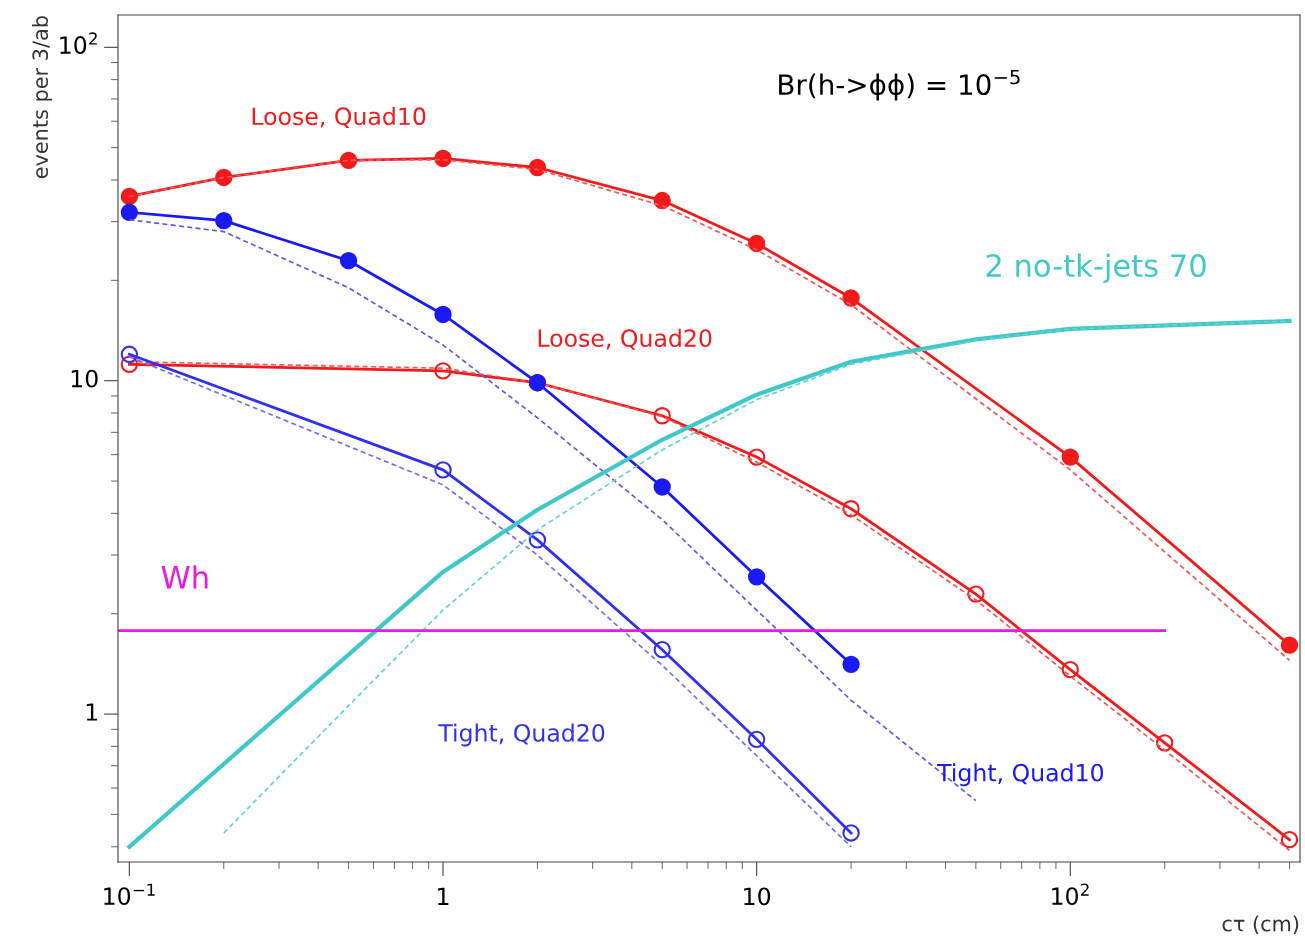  What do you see at coordinates (78, 43) in the screenshot?
I see `y-tick-label: 10$^{2}$` at bounding box center [78, 43].